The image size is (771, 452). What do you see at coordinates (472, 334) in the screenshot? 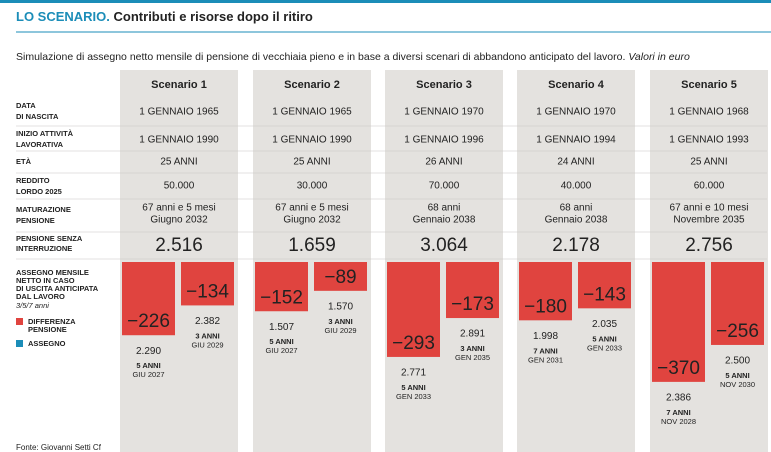
I see `allowance: 2.891` at bounding box center [472, 334].